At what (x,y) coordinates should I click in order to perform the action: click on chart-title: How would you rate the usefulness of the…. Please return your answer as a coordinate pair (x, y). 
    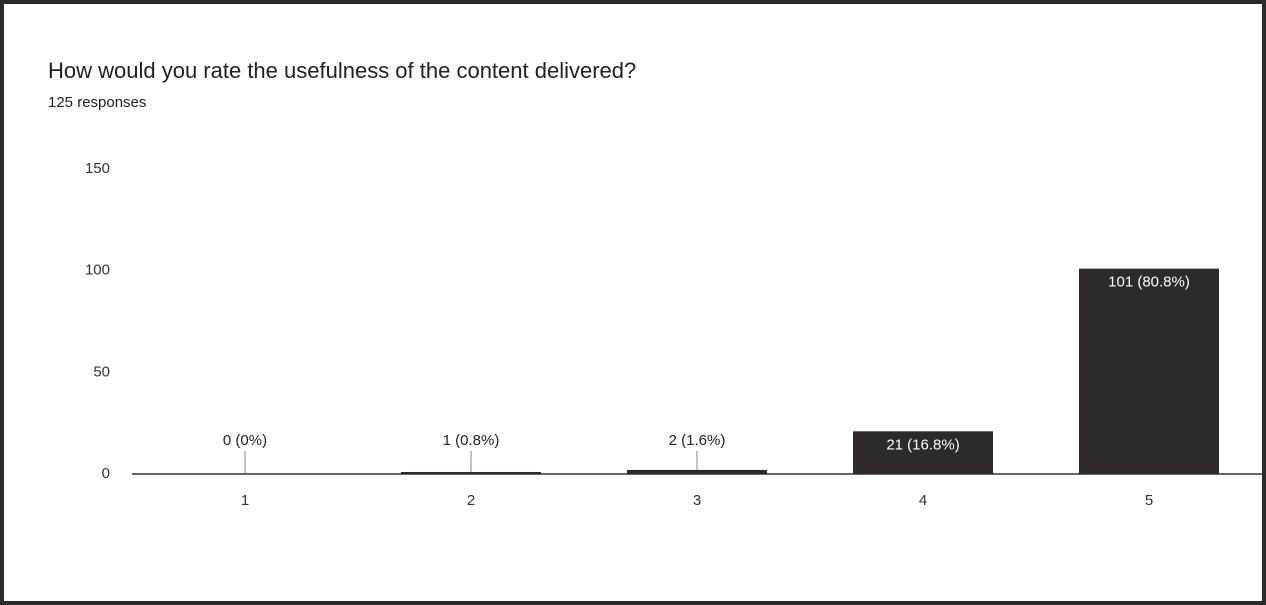
    Looking at the image, I should click on (342, 70).